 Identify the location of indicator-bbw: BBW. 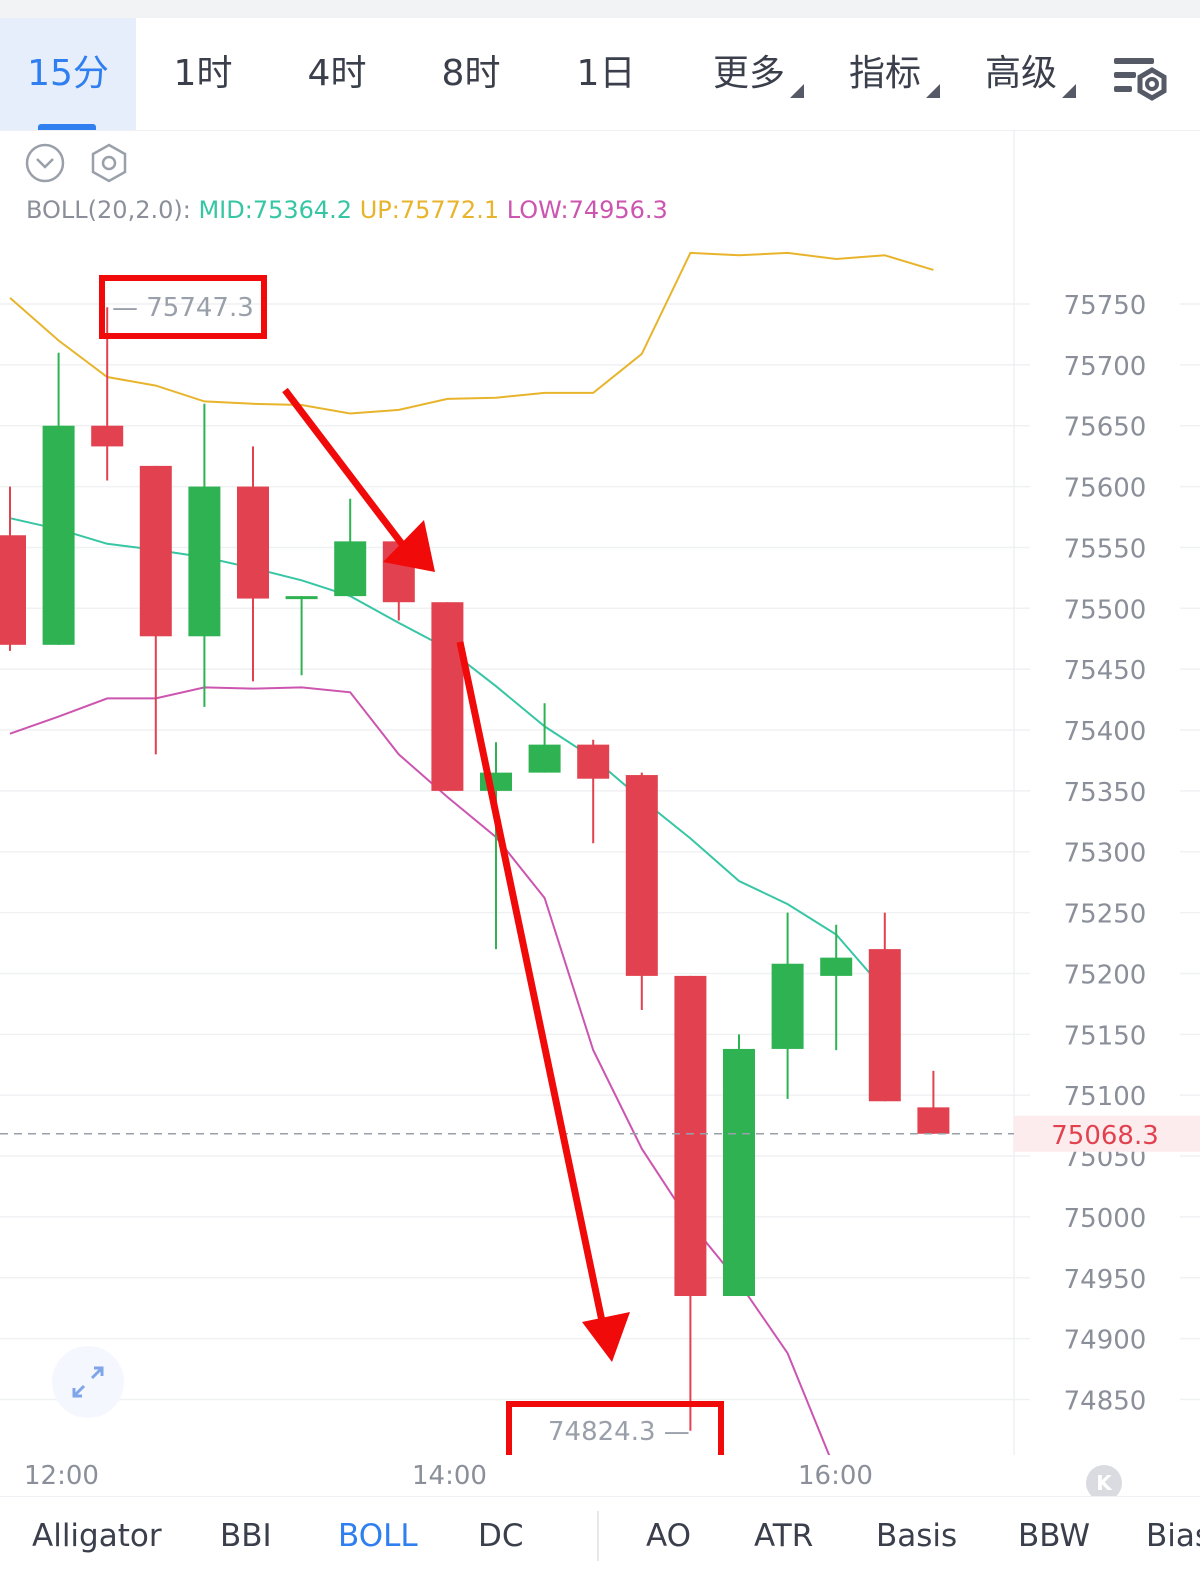
(1054, 1536).